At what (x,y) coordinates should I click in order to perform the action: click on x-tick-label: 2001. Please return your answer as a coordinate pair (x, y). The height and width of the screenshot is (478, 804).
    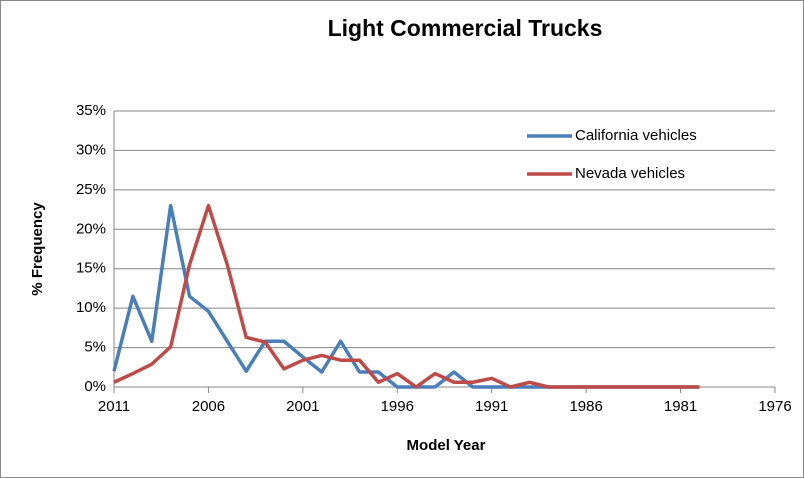
    Looking at the image, I should click on (302, 406).